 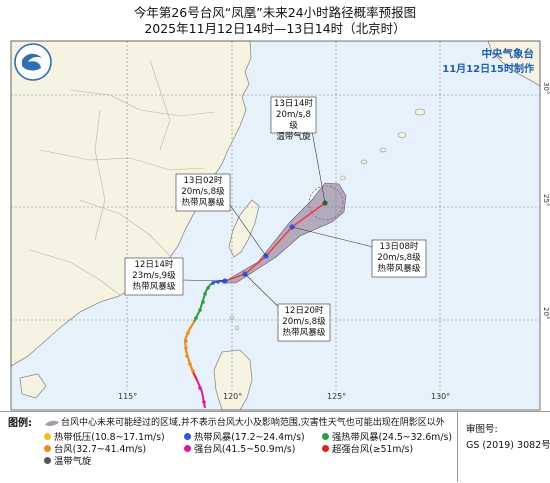 What do you see at coordinates (457, 446) in the screenshot?
I see `legend-divider` at bounding box center [457, 446].